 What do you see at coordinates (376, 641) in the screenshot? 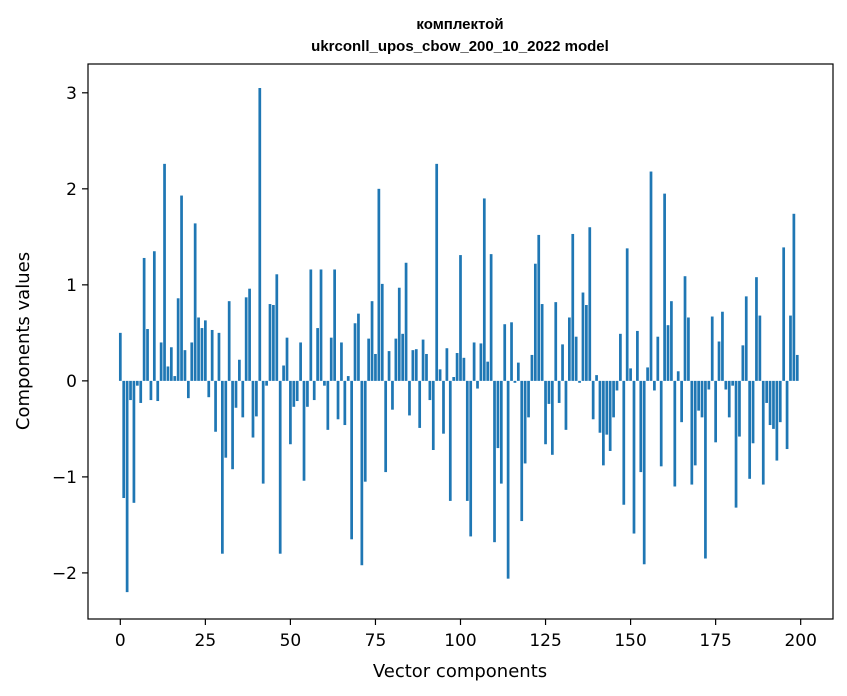
I see `x-tick-label: 75` at bounding box center [376, 641].